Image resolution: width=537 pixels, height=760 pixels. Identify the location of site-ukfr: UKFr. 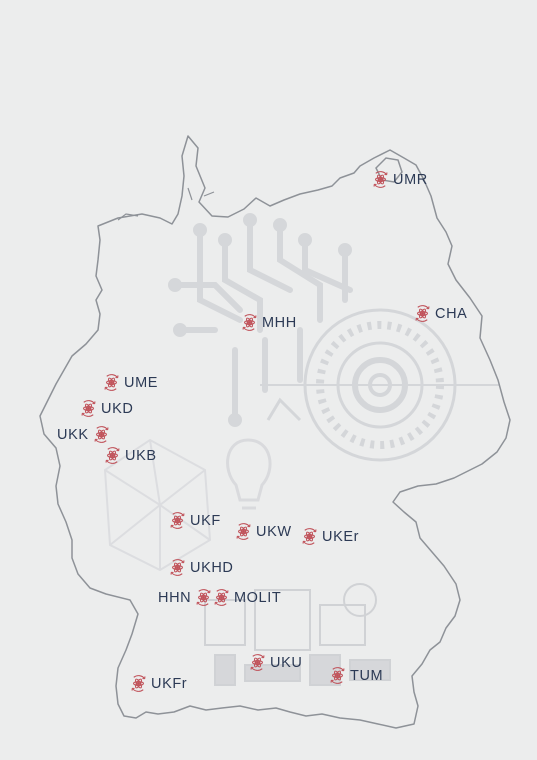
(158, 683).